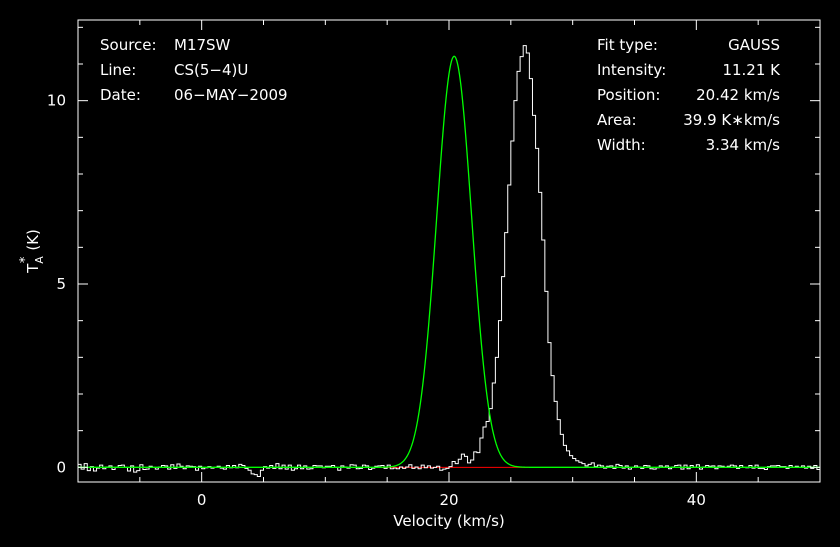 This screenshot has width=840, height=547. I want to click on info-left-key: Line:, so click(118, 70).